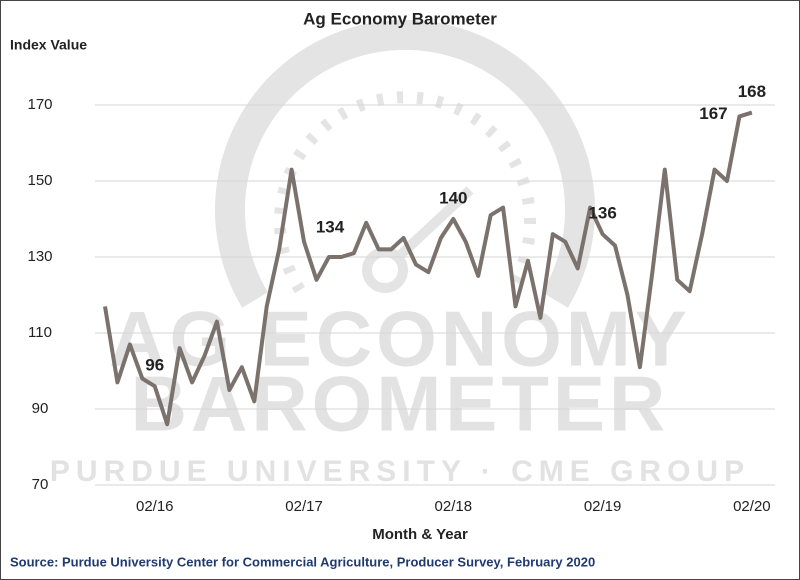 The image size is (800, 580). What do you see at coordinates (602, 213) in the screenshot?
I see `data-label: 136` at bounding box center [602, 213].